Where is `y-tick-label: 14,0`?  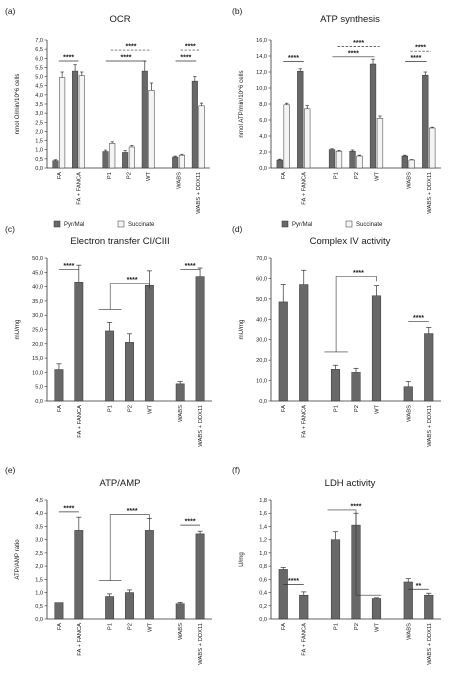
y-tick-label: 14,0 is located at coordinates (261, 57).